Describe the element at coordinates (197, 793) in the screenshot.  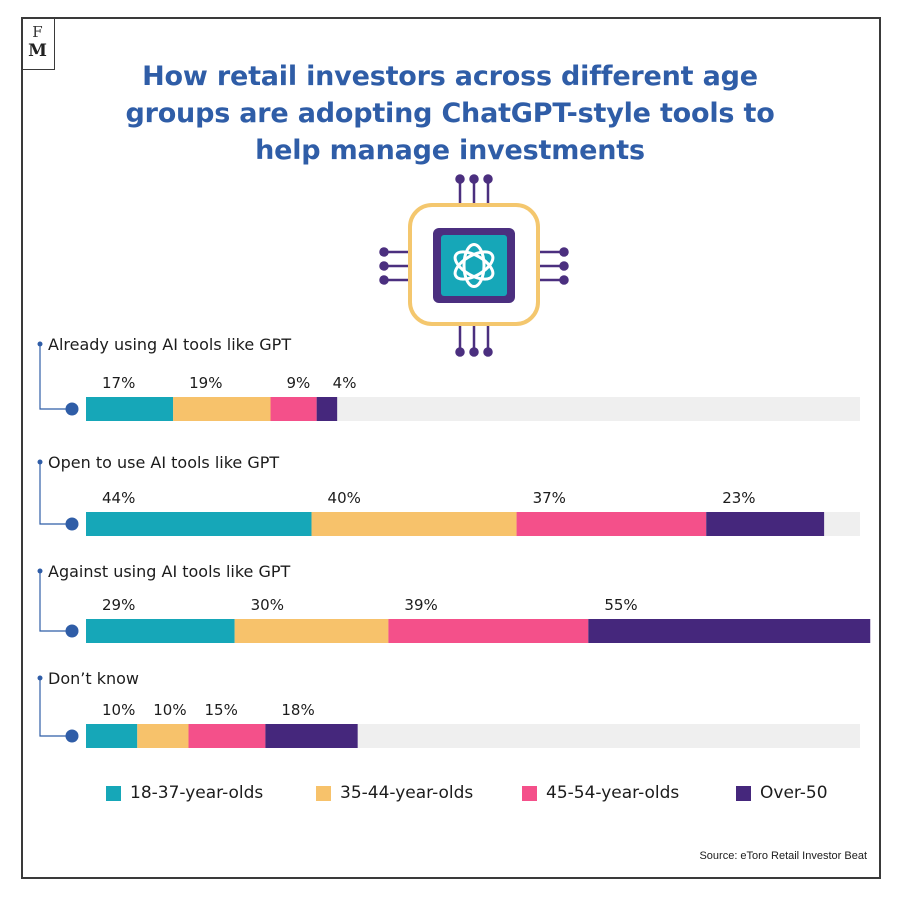
I see `legend-label: 18-37-year-olds` at that location.